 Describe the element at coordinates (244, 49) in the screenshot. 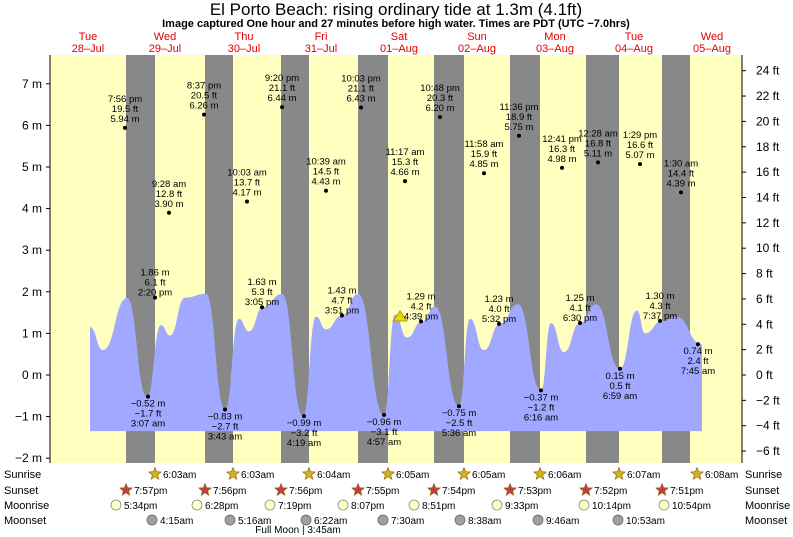

I see `day-label-date: 30–Jul` at that location.